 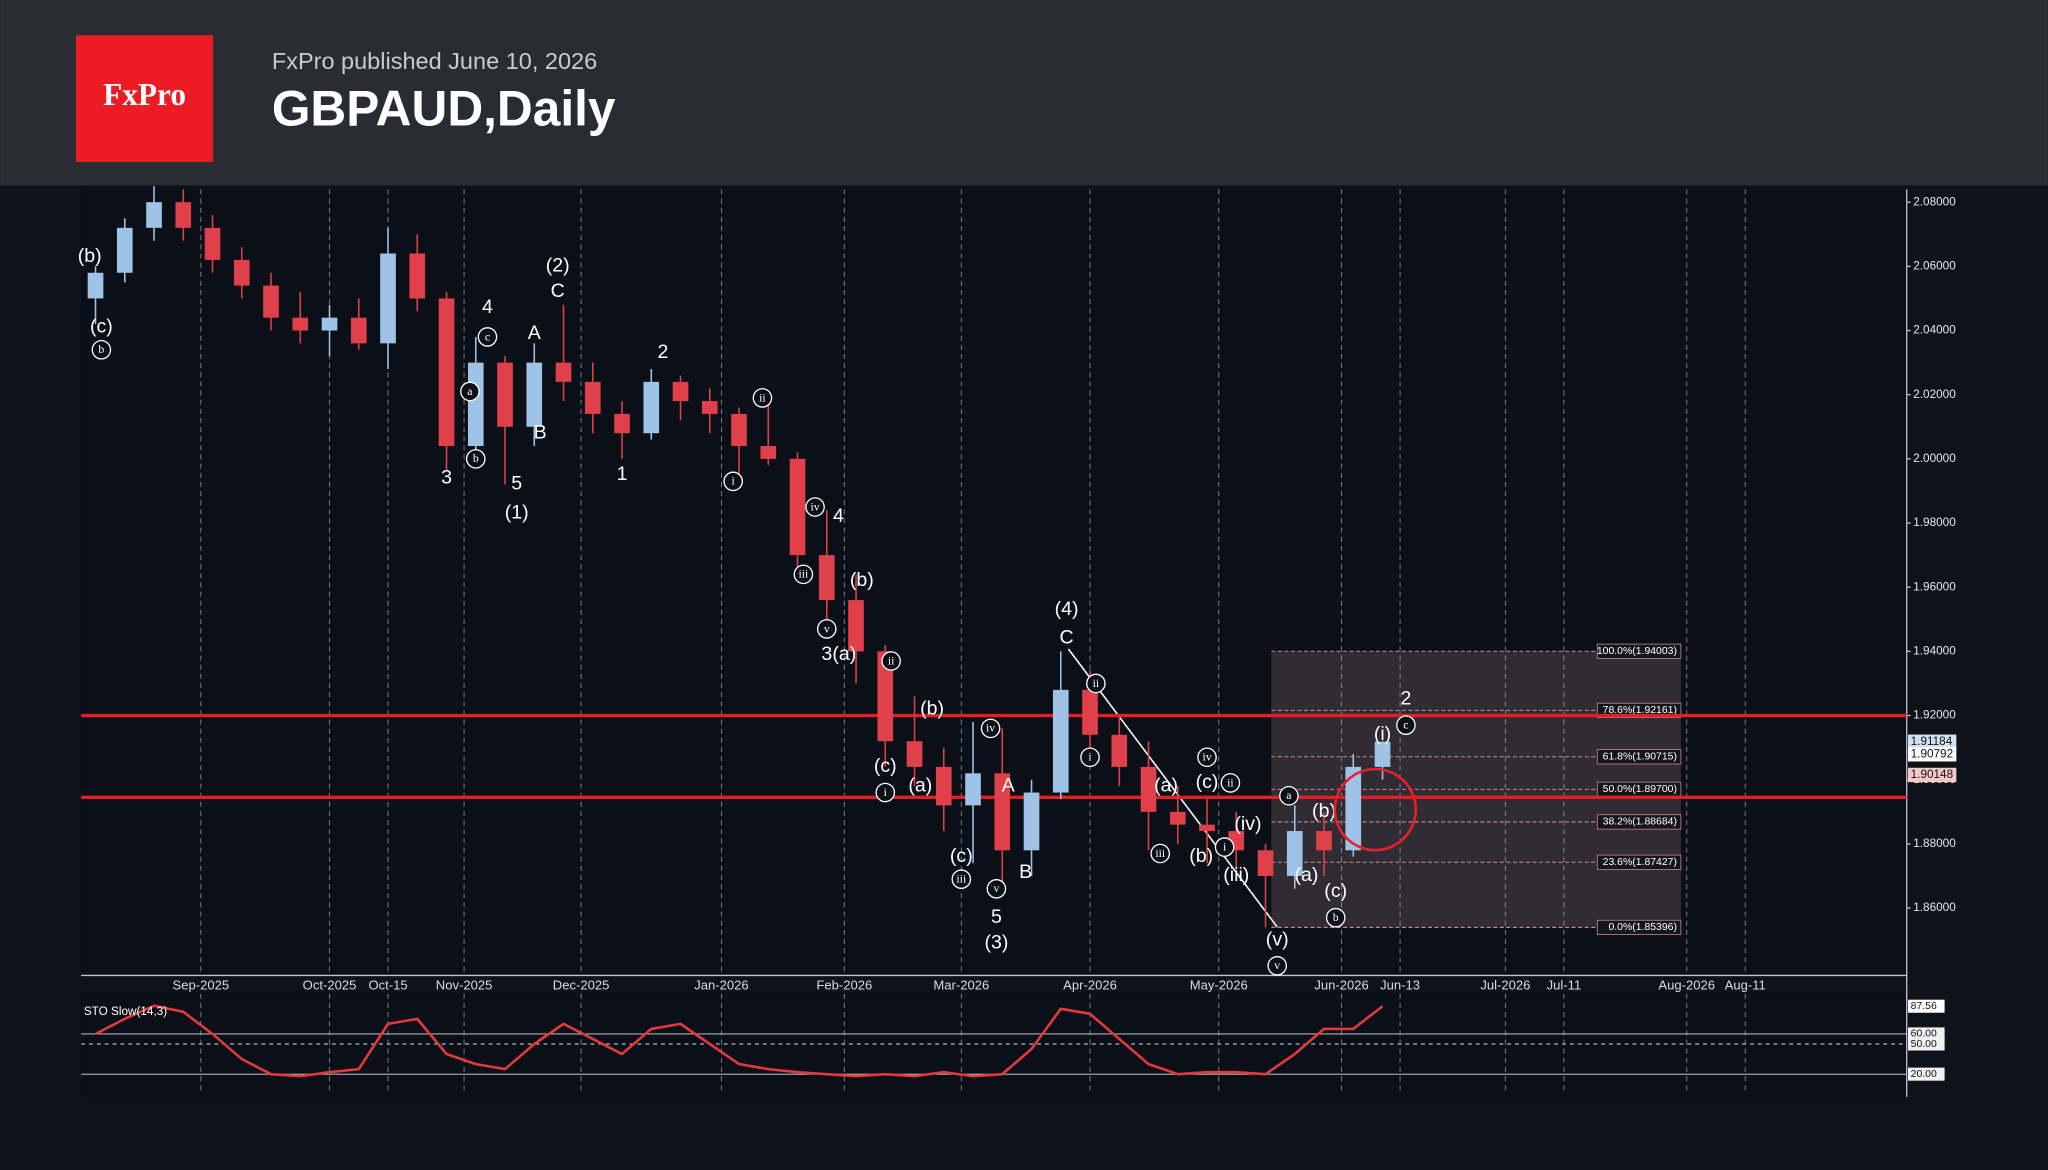 What do you see at coordinates (1934, 201) in the screenshot?
I see `y-tick-label: 2.08000` at bounding box center [1934, 201].